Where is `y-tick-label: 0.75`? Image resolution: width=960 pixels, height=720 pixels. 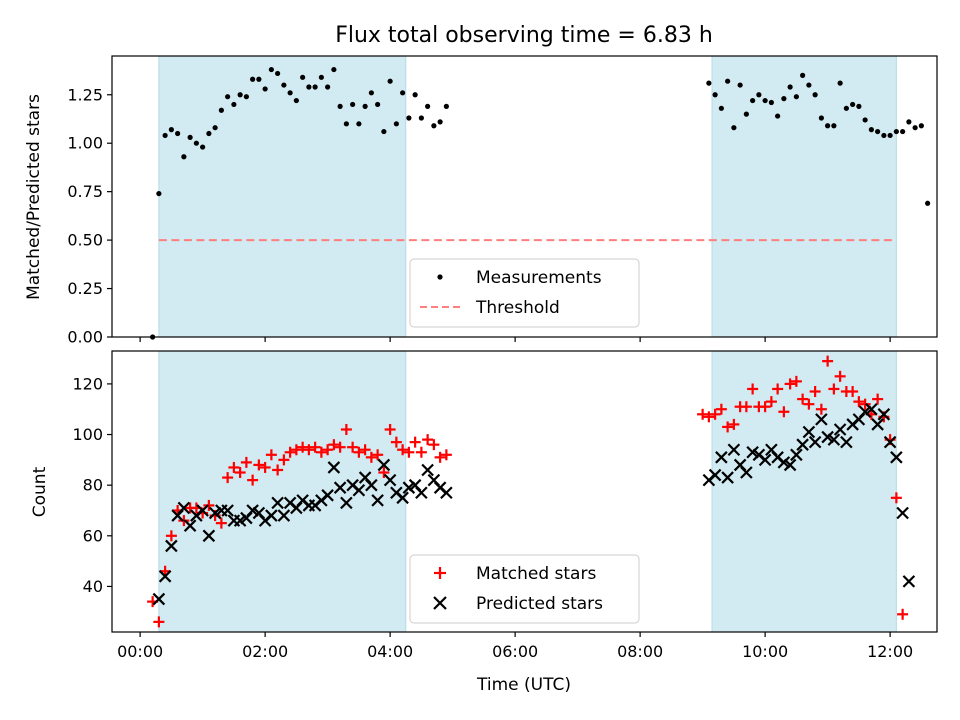 y-tick-label: 0.75 is located at coordinates (85, 191).